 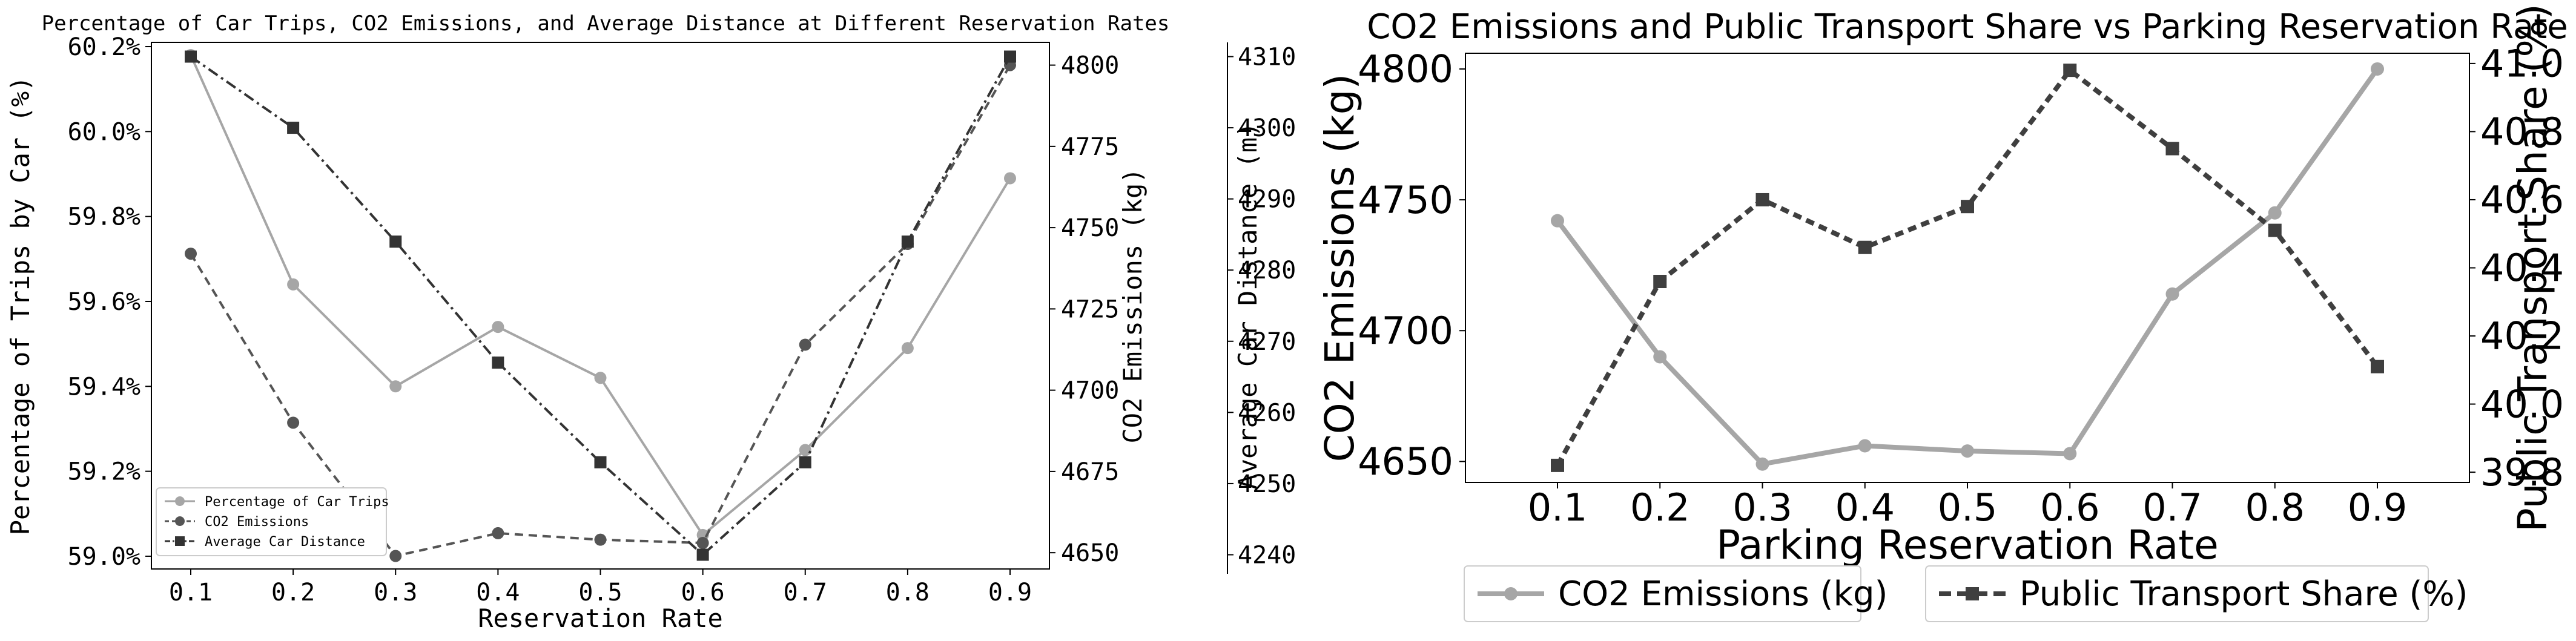 What do you see at coordinates (1090, 309) in the screenshot?
I see `y-tick-label: 4725` at bounding box center [1090, 309].